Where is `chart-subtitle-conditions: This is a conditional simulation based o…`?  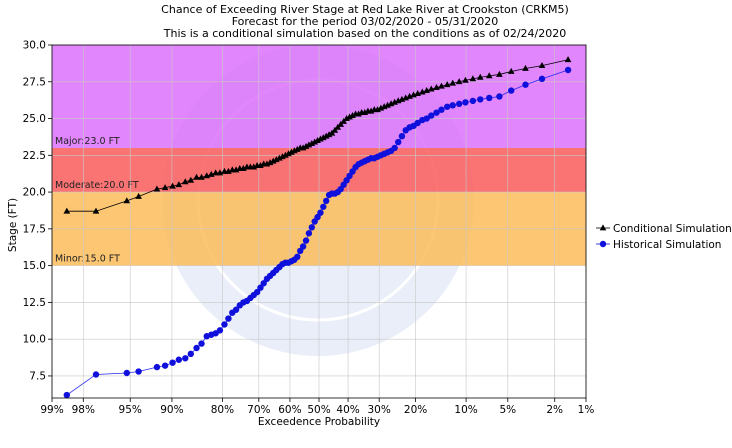 chart-subtitle-conditions: This is a conditional simulation based o… is located at coordinates (365, 33).